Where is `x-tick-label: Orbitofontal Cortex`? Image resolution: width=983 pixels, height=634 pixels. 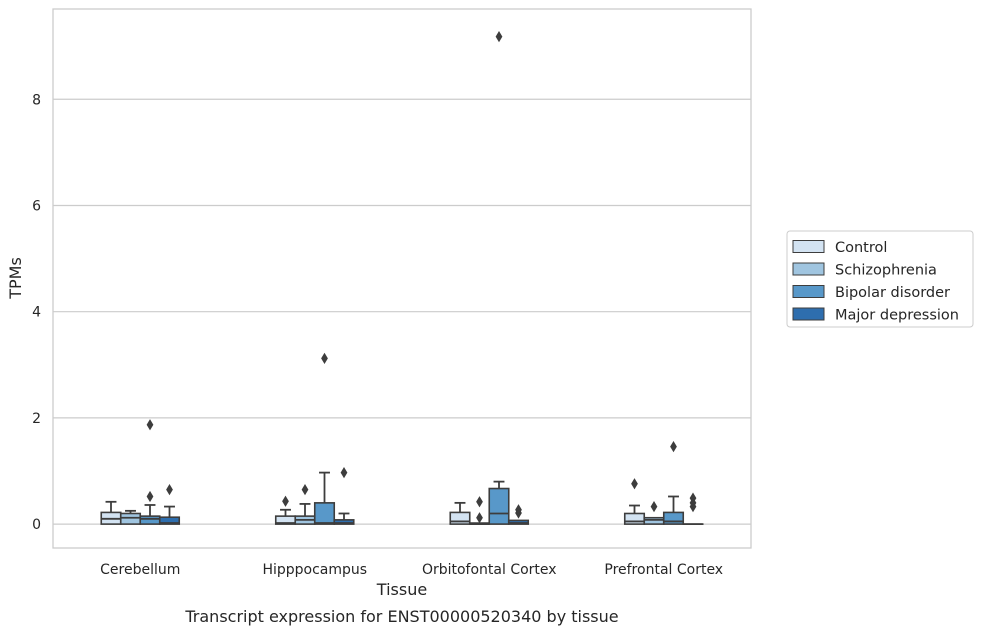
x-tick-label: Orbitofontal Cortex is located at coordinates (489, 570).